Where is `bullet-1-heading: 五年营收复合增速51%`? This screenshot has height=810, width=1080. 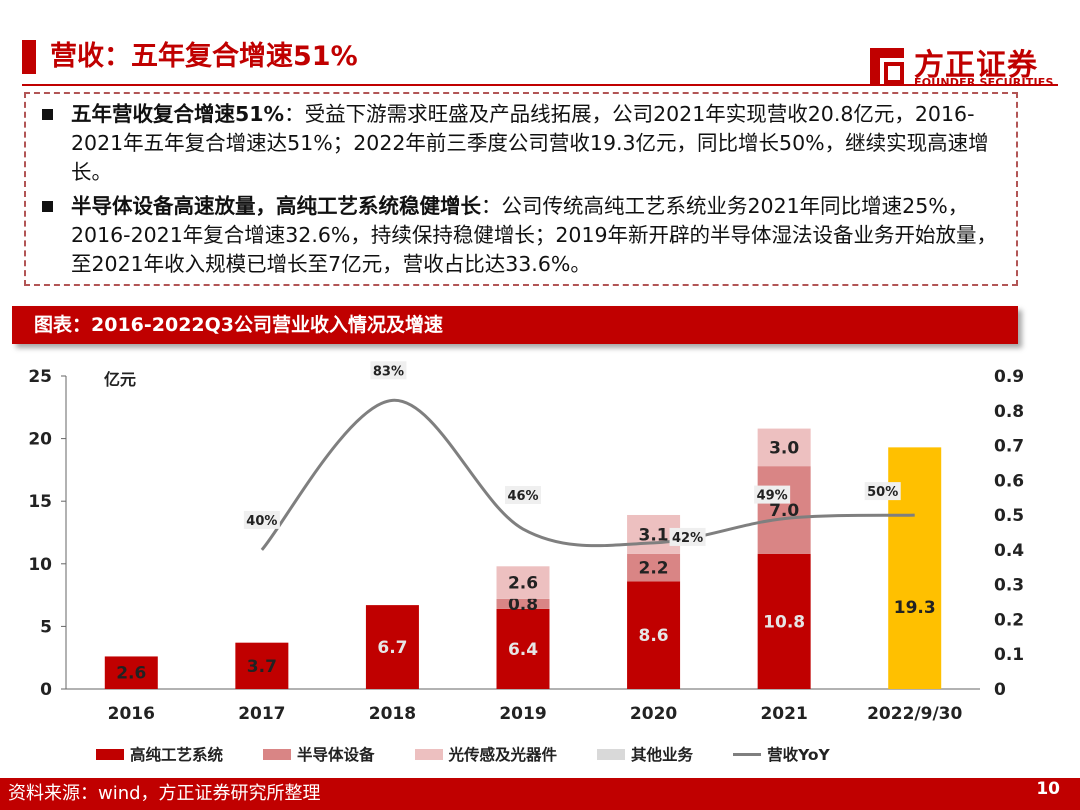
bullet-1-heading: 五年营收复合增速51% is located at coordinates (178, 114).